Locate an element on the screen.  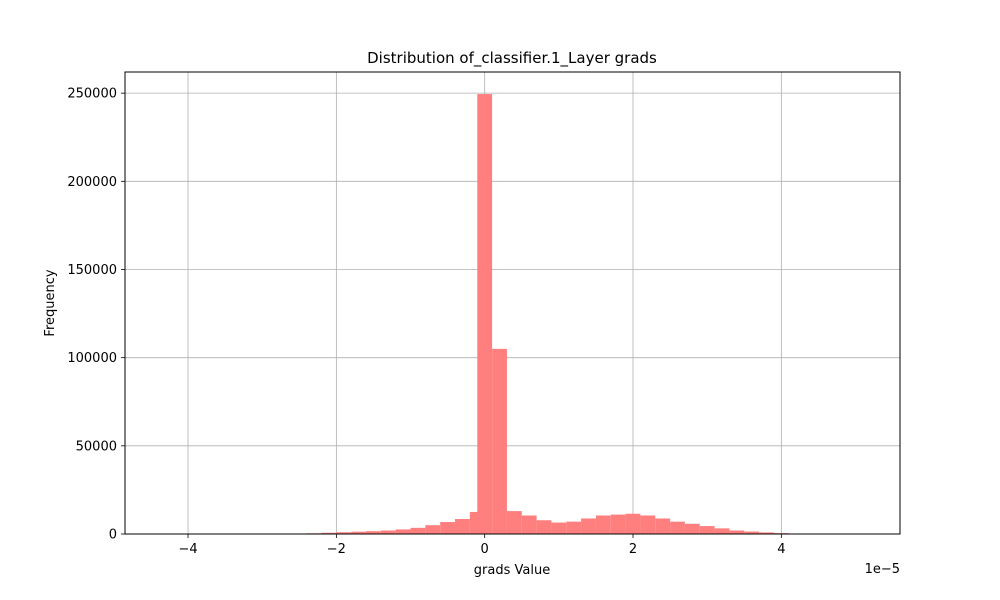
x-tick-label: 0 is located at coordinates (485, 549).